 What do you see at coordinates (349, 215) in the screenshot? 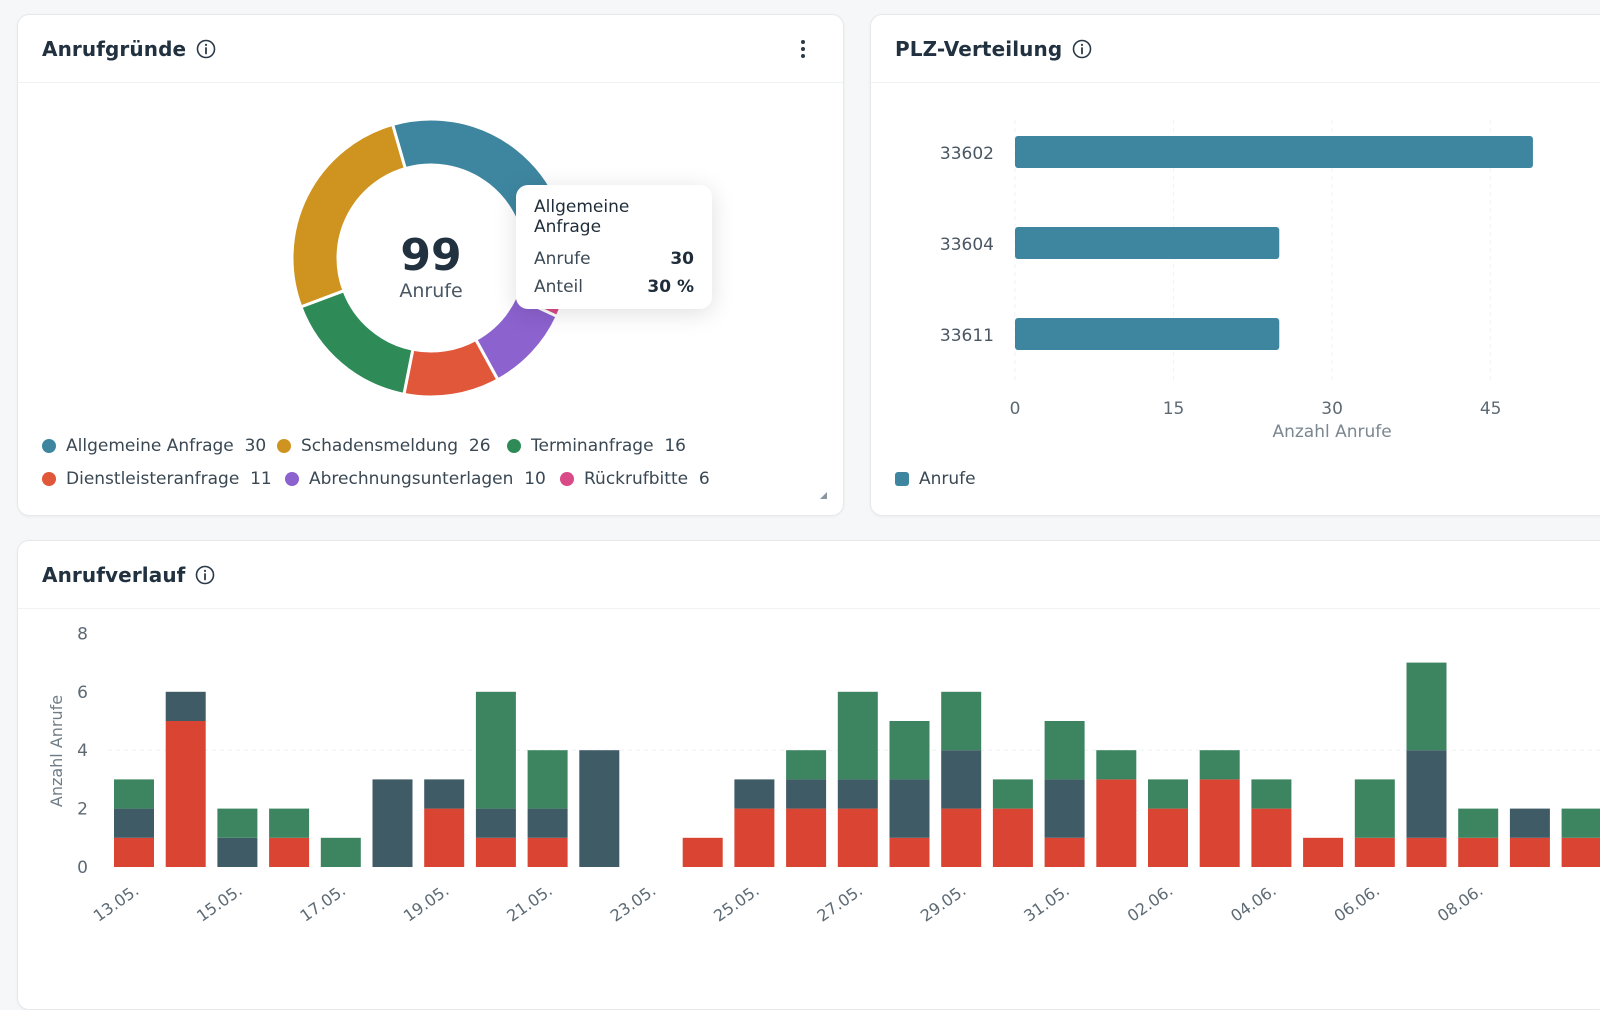
I see `slice-schadensmeldung` at bounding box center [349, 215].